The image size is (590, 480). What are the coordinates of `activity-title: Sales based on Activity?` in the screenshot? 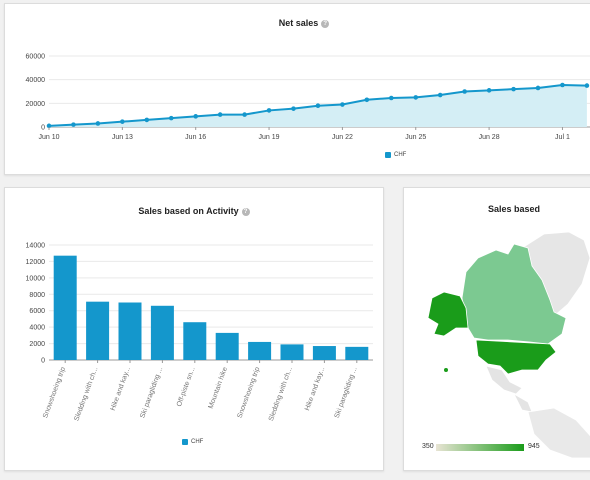 It's located at (194, 211).